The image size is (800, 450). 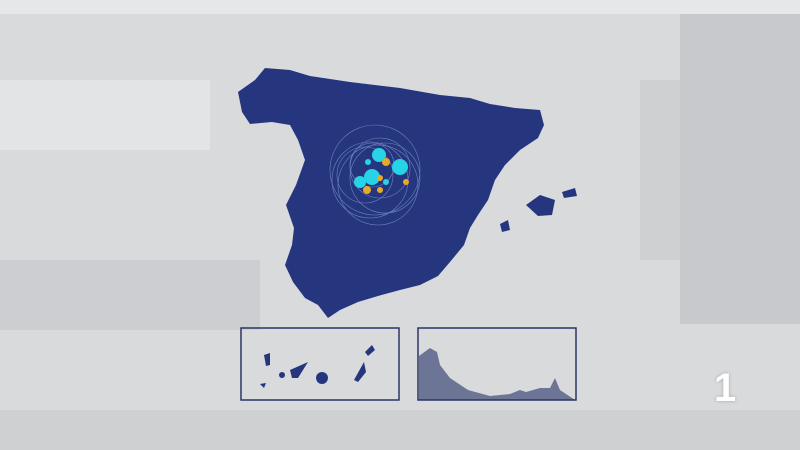 What do you see at coordinates (320, 364) in the screenshot?
I see `canary-islands-inset` at bounding box center [320, 364].